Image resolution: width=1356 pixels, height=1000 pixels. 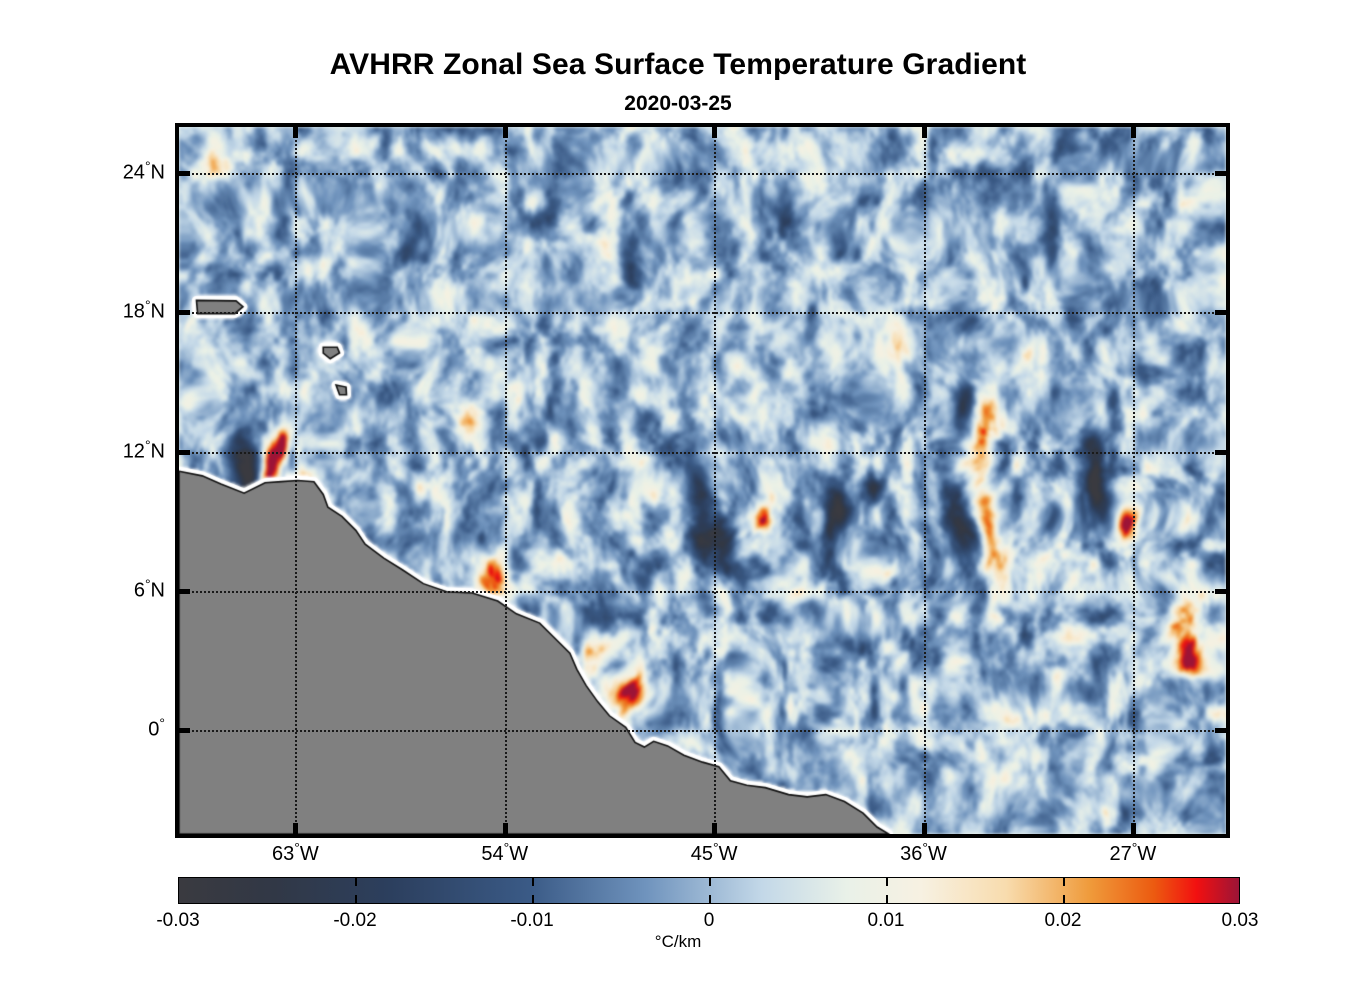 I want to click on x-tick-label: 45°W, so click(x=714, y=852).